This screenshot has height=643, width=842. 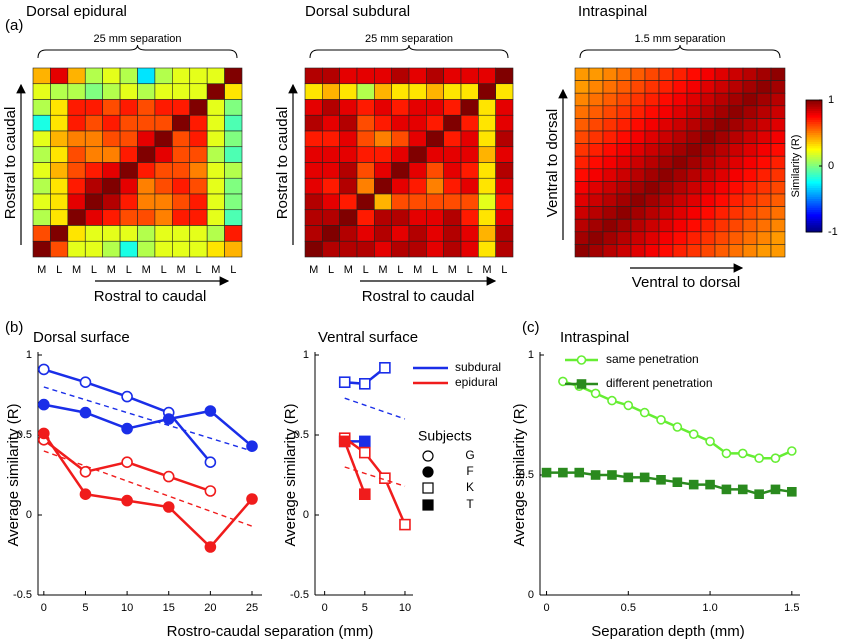 I want to click on y-tick-label: 0, so click(x=29, y=515).